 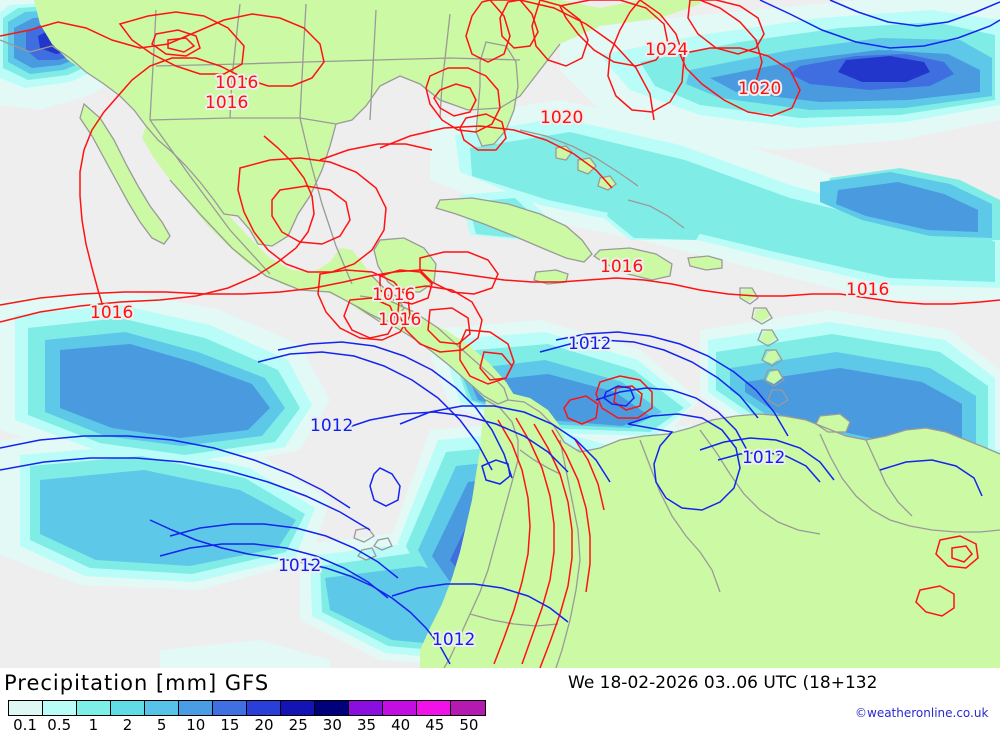 I want to click on isobar-label-1016-0: 1016, so click(x=236, y=83).